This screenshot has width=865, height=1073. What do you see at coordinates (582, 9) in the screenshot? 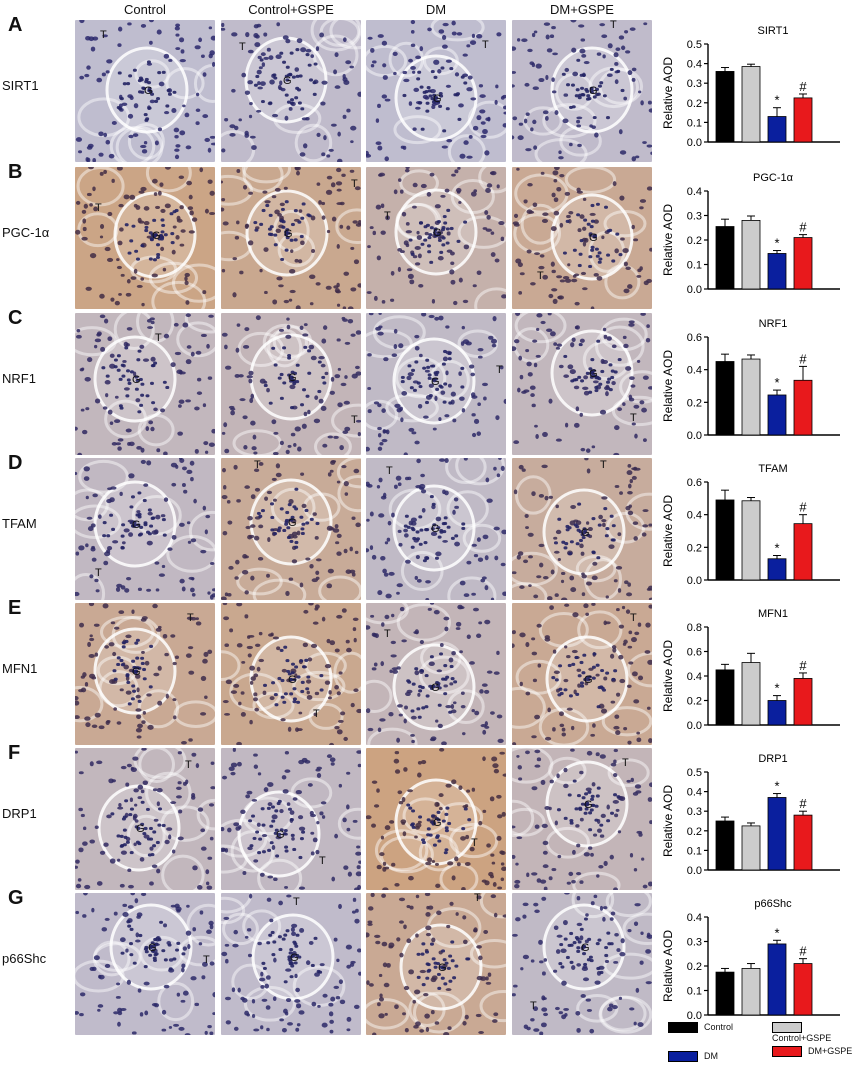
I see `column-heading-dm-gspe: DM+GSPE` at bounding box center [582, 9].